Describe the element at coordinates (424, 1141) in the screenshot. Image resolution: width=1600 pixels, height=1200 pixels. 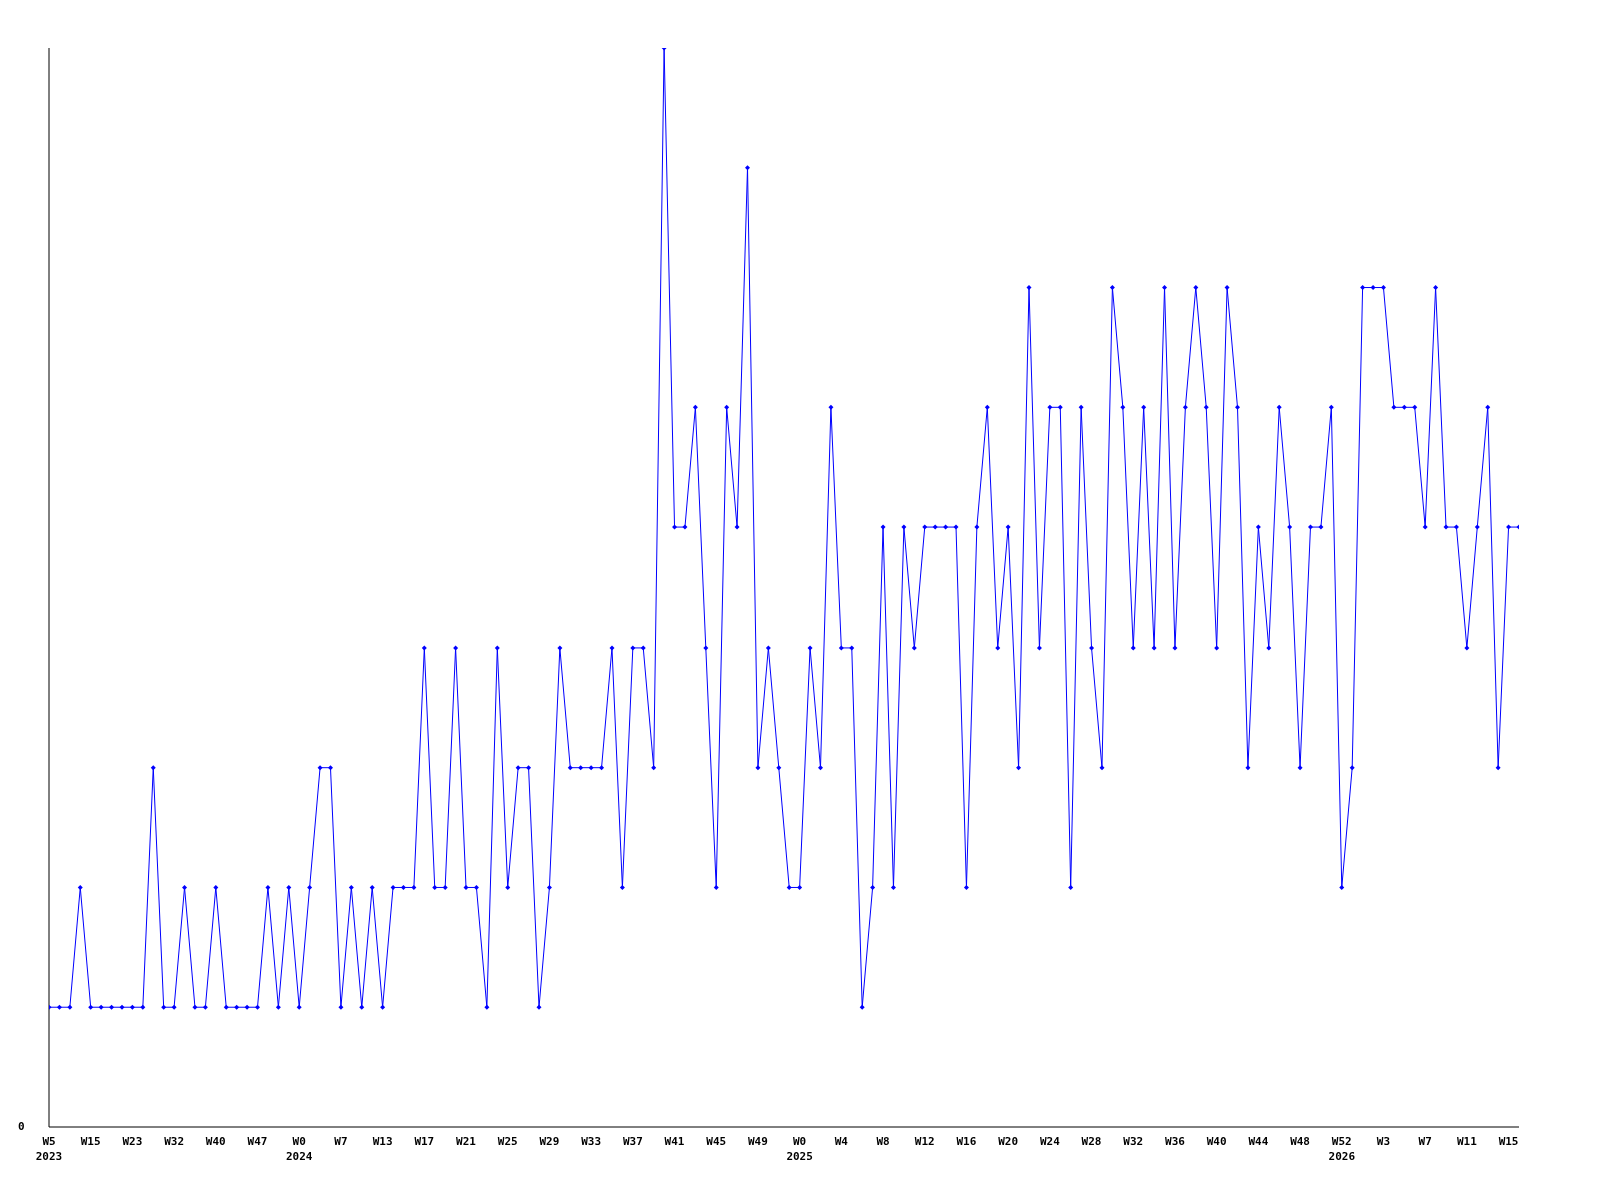
I see `x-tick-label: W17` at that location.